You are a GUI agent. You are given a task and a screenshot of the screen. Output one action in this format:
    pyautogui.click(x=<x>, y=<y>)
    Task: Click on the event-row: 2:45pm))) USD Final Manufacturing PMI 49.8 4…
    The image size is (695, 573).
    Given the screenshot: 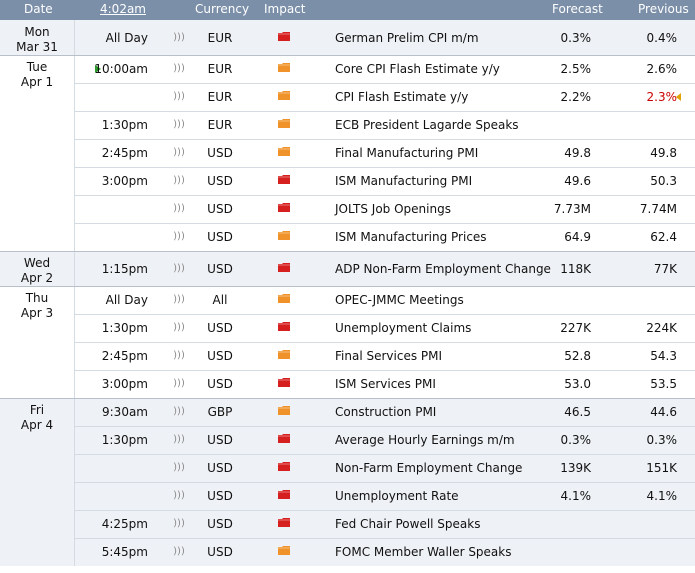 What is the action you would take?
    pyautogui.click(x=347, y=153)
    